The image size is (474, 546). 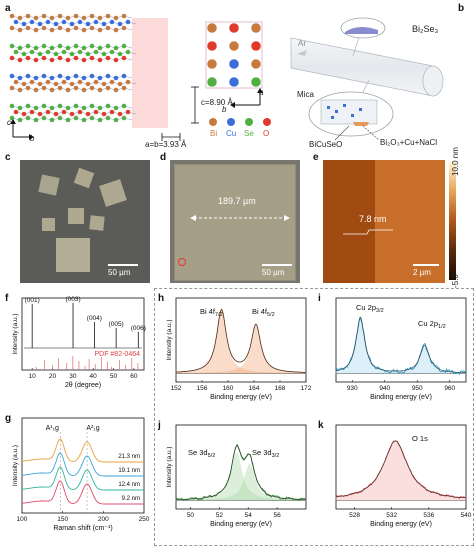 What do you see at coordinates (8, 8) in the screenshot?
I see `panel-label-a: a` at bounding box center [8, 8].